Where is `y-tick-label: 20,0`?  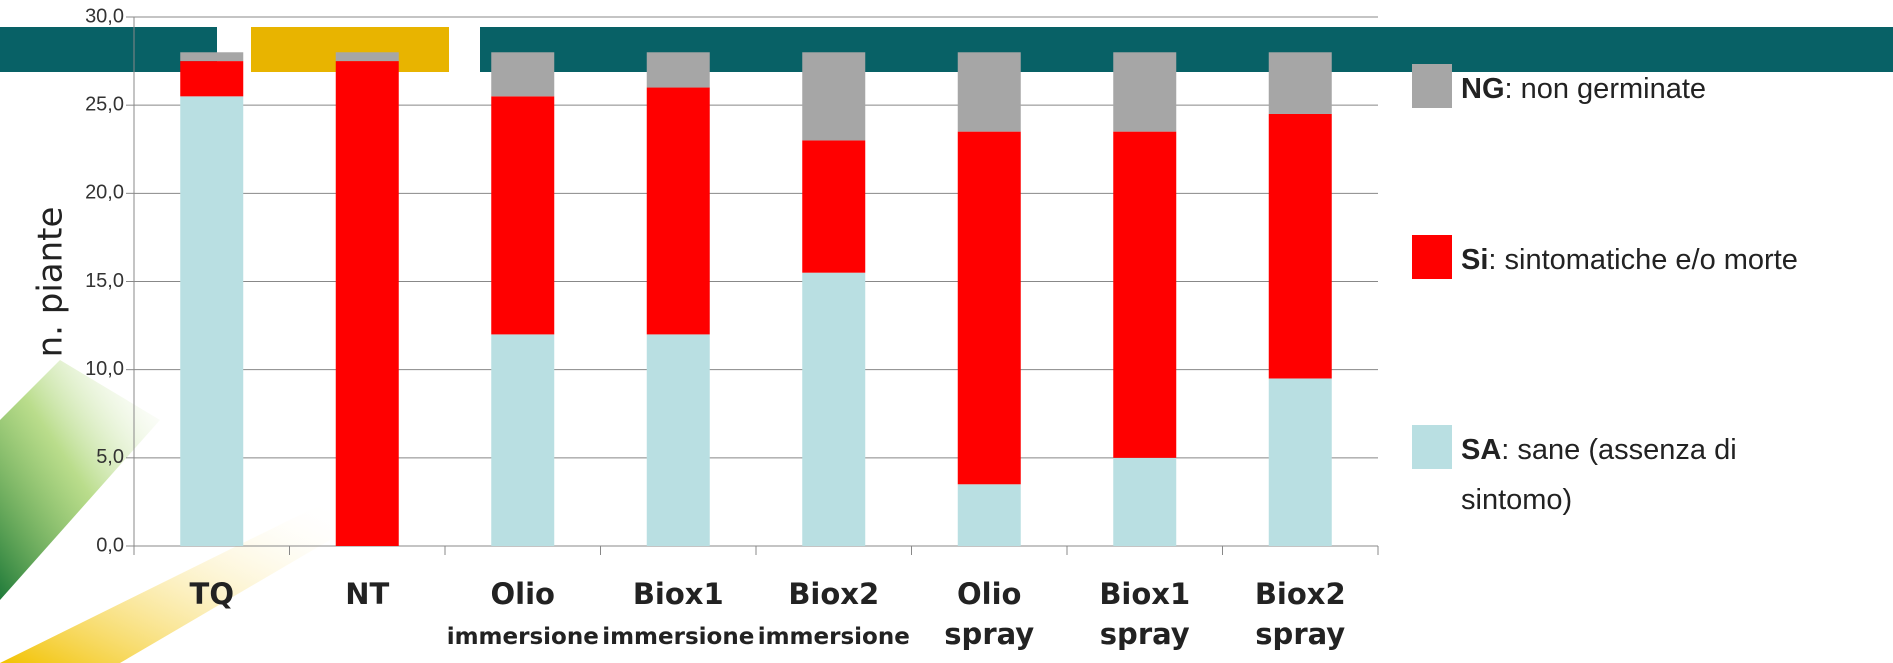 y-tick-label: 20,0 is located at coordinates (104, 193).